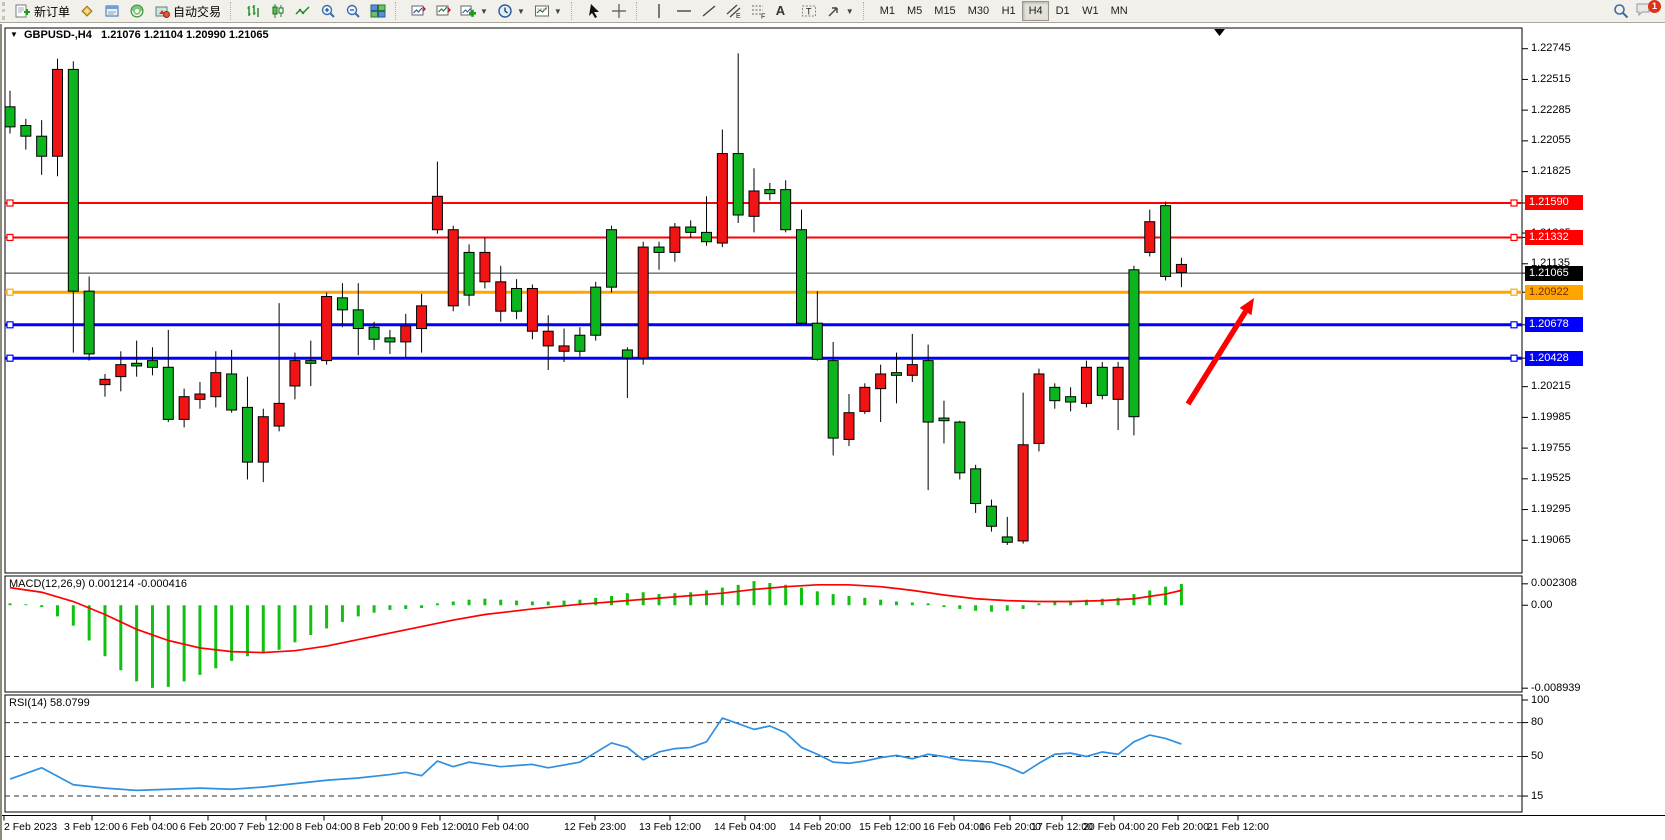 The width and height of the screenshot is (1665, 840). I want to click on horizontal-line-button, so click(684, 11).